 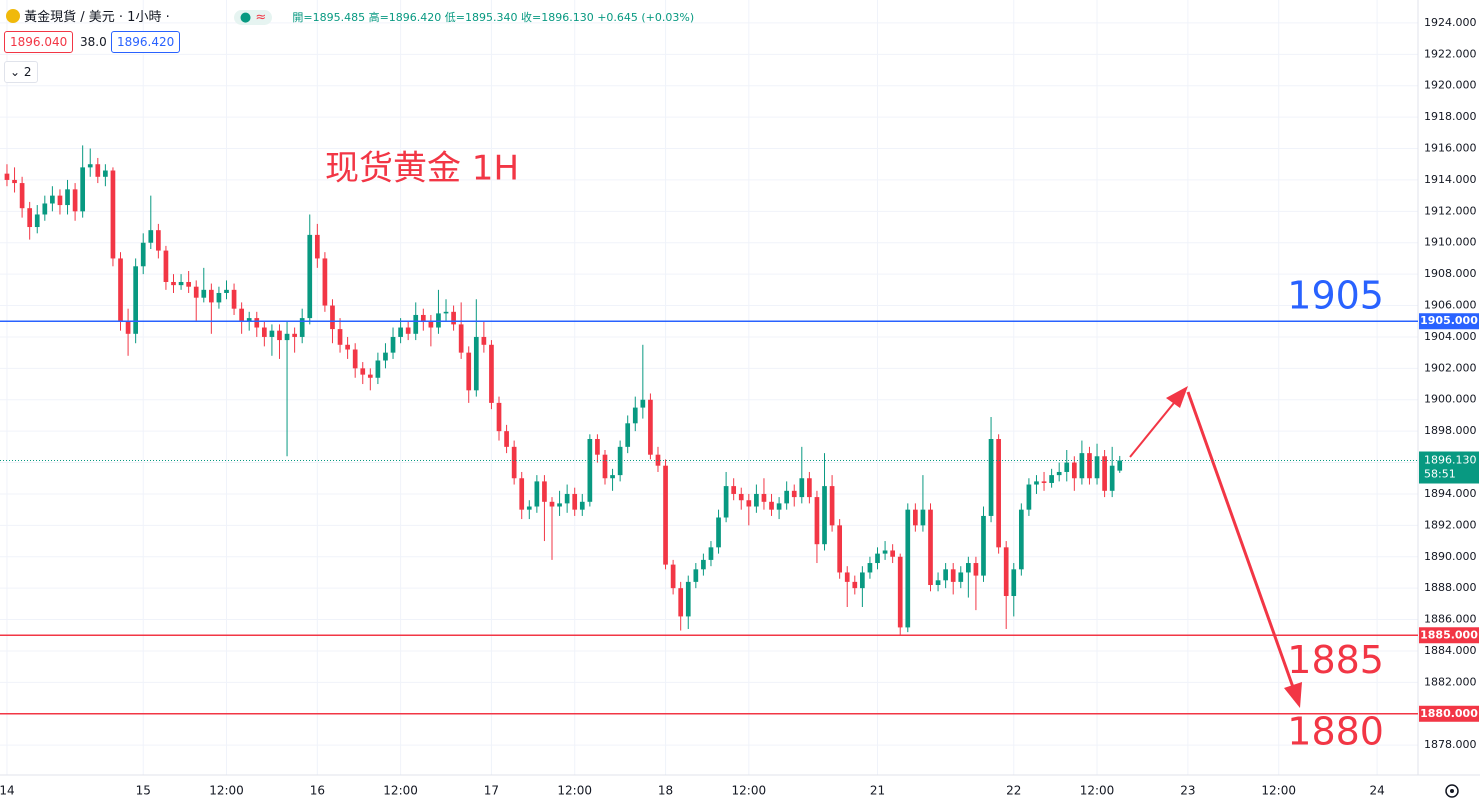 I want to click on y-tick-label: 1910.000, so click(x=1450, y=242).